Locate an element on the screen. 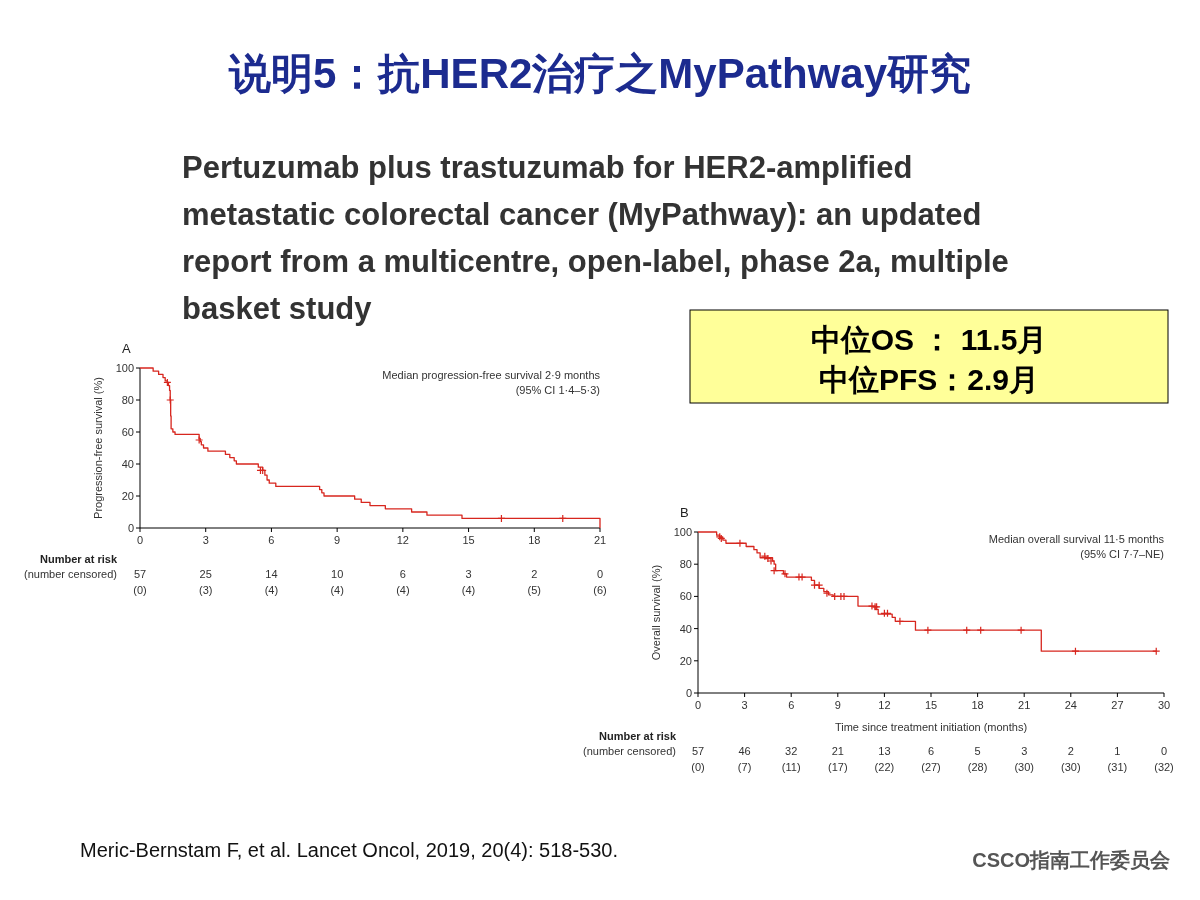  chart-title: A is located at coordinates (126, 348).